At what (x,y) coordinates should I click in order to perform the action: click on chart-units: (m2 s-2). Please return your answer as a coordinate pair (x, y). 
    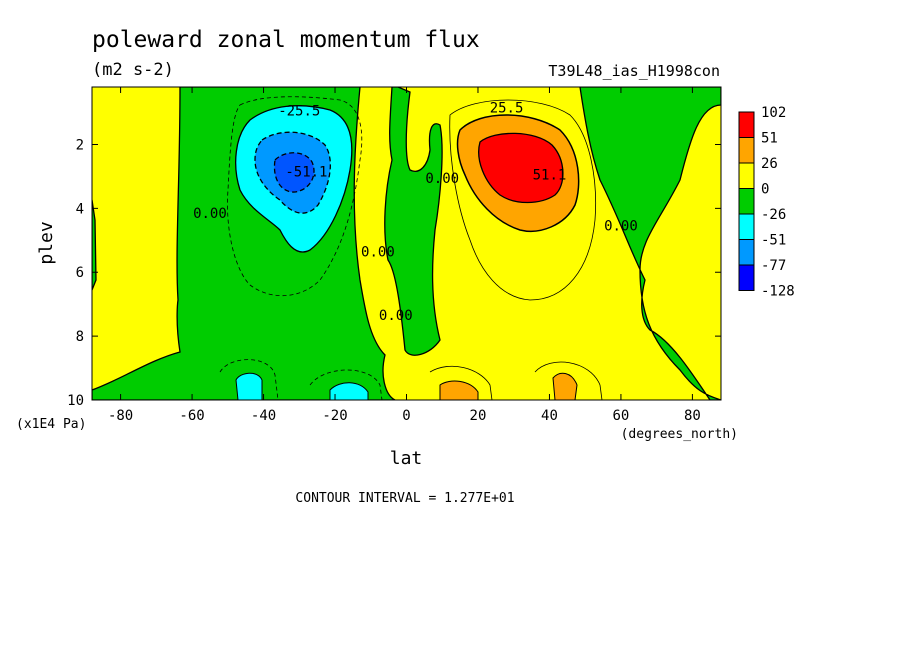
    Looking at the image, I should click on (133, 70).